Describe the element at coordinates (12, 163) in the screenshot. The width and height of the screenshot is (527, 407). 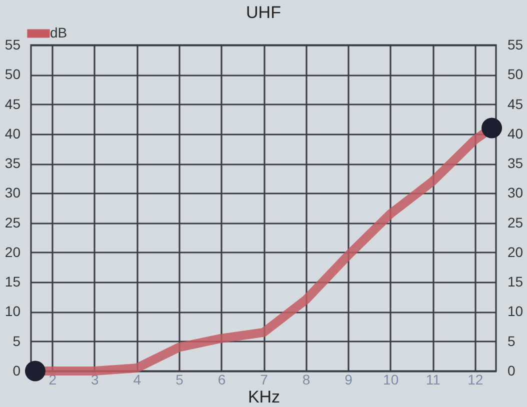
I see `y-tick-label: 35` at that location.